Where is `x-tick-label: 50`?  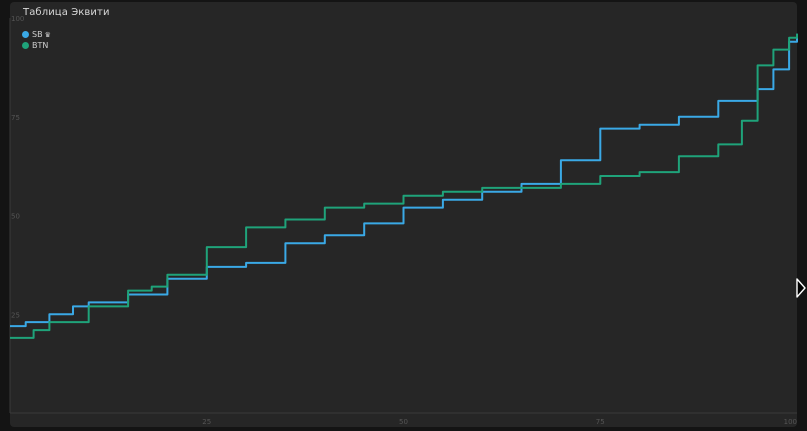 x-tick-label: 50 is located at coordinates (403, 422).